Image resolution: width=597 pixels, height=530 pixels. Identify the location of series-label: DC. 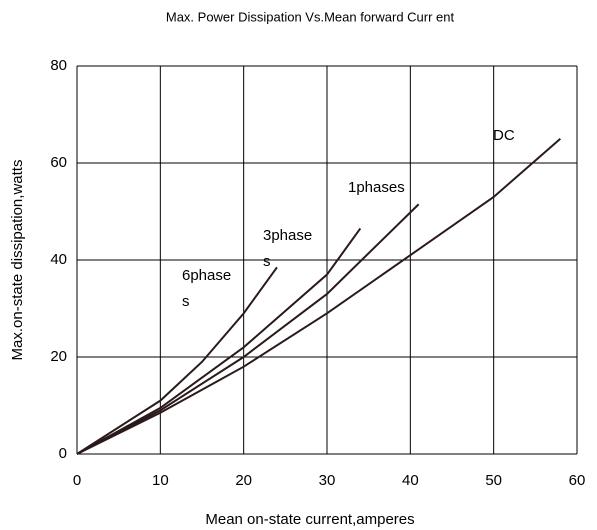
(504, 135).